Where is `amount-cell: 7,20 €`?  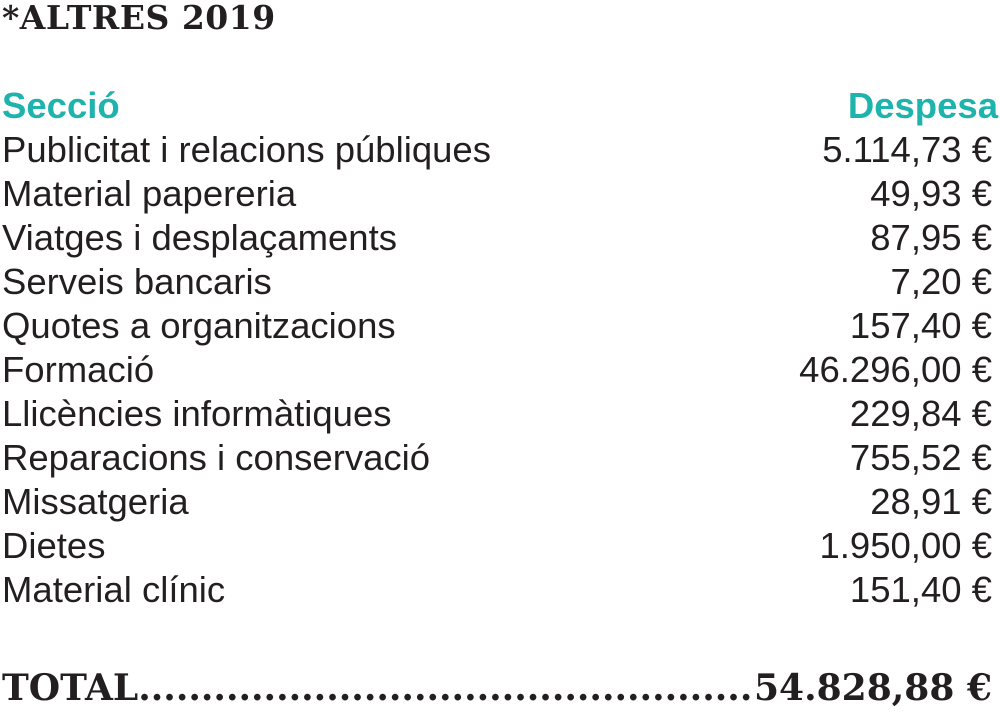
amount-cell: 7,20 € is located at coordinates (941, 281).